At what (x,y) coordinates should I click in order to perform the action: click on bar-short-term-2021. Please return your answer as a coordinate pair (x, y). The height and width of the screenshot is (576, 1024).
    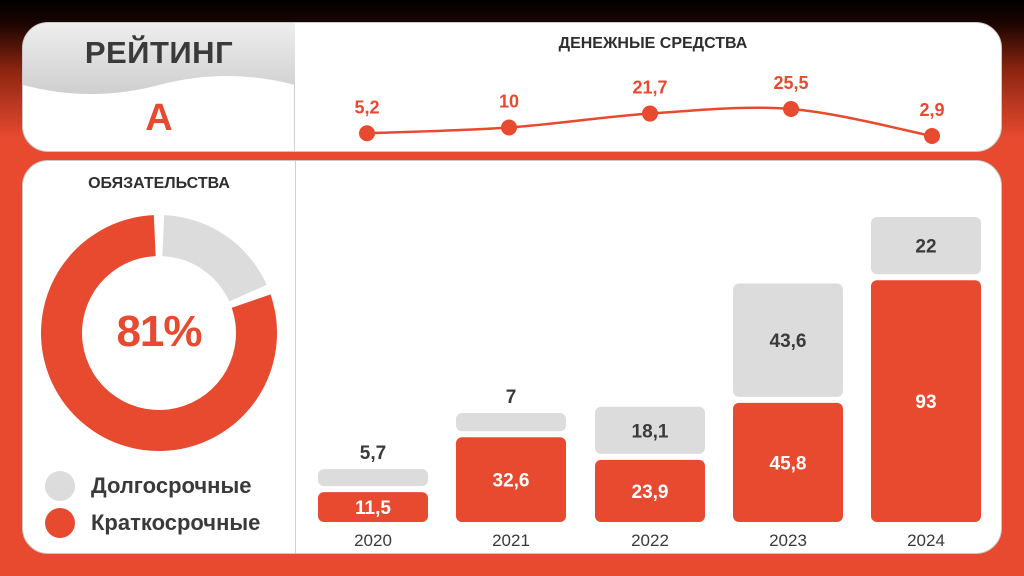
    Looking at the image, I should click on (511, 479).